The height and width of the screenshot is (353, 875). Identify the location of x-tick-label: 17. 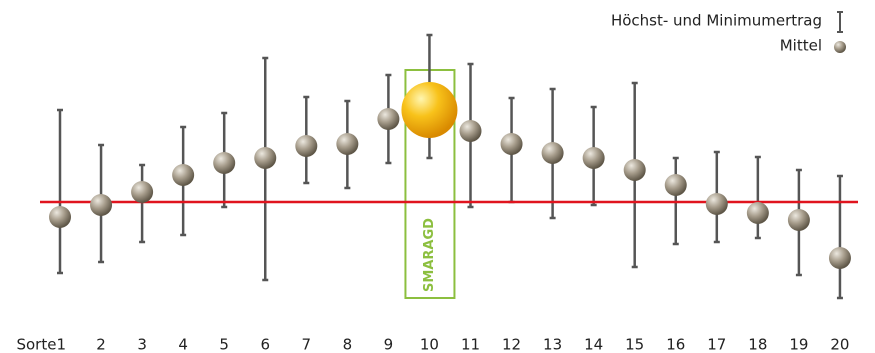
(716, 344).